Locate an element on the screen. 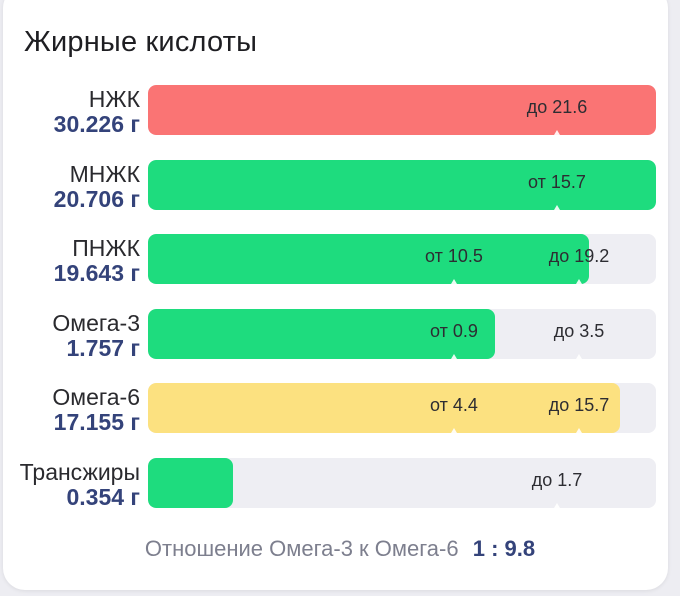 Image resolution: width=680 pixels, height=596 pixels. nutrient-label: МНЖК is located at coordinates (104, 173).